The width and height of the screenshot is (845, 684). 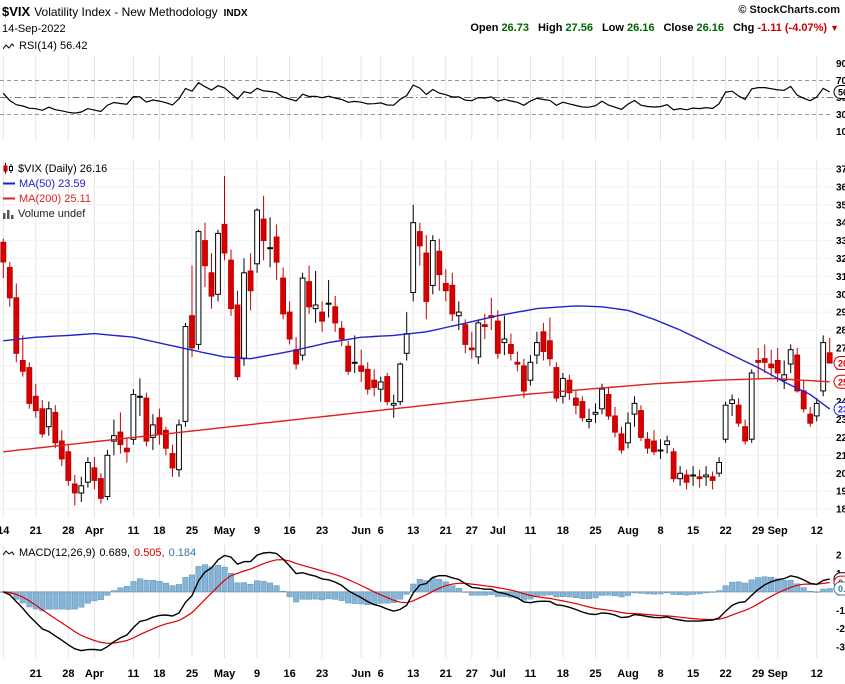 What do you see at coordinates (840, 223) in the screenshot?
I see `svg-text: 34` at bounding box center [840, 223].